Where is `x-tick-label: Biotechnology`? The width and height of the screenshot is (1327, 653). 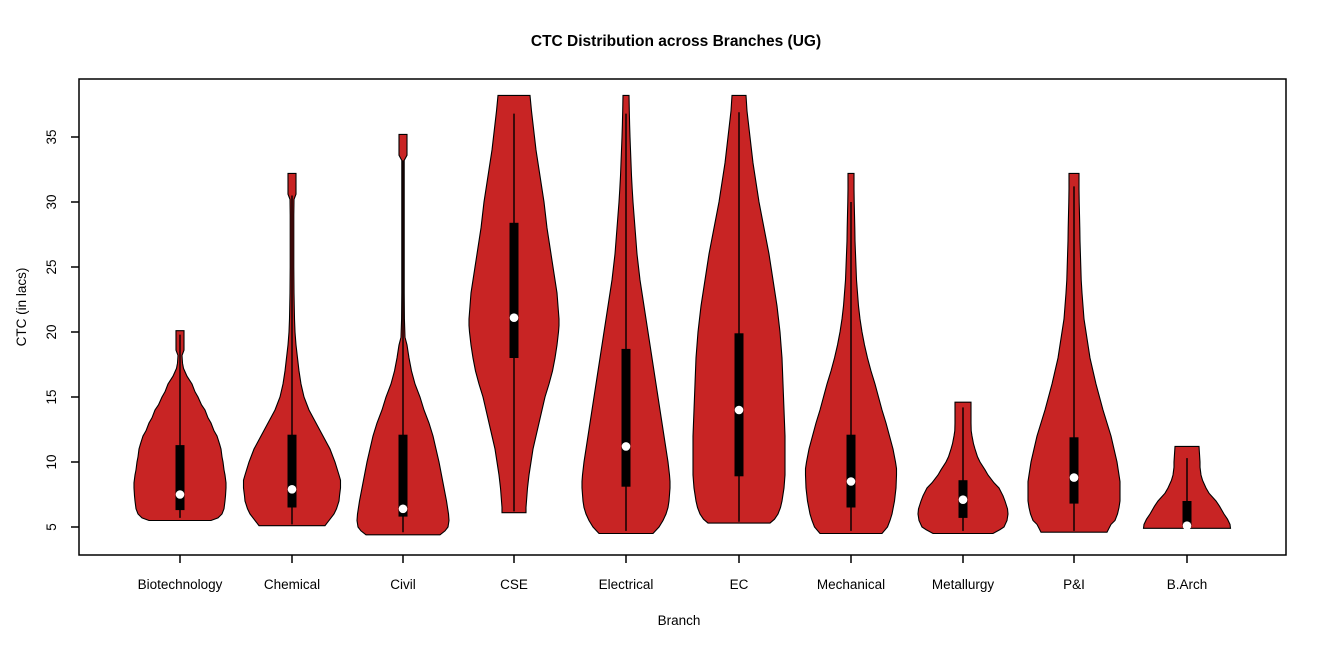 x-tick-label: Biotechnology is located at coordinates (180, 584).